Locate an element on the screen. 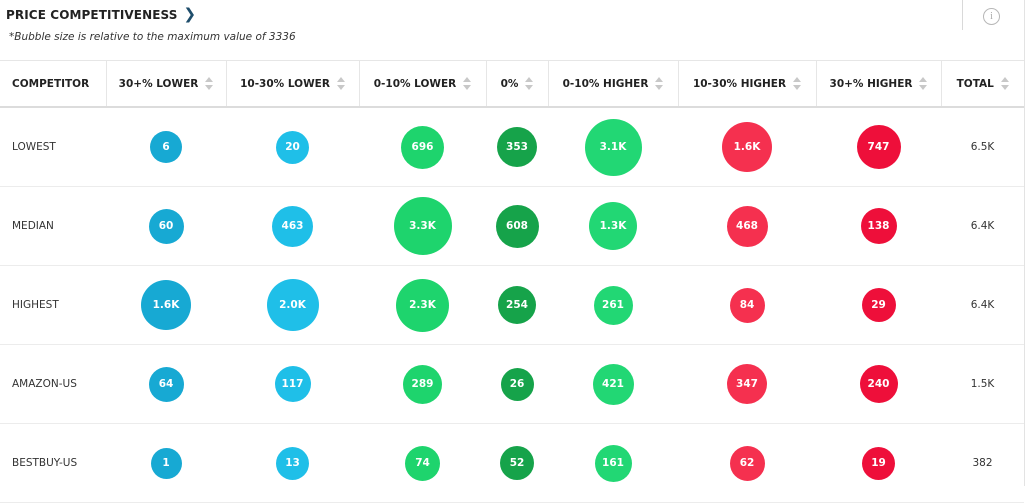 This screenshot has height=503, width=1029. bubble-0-10-lower: 2.3K is located at coordinates (422, 305).